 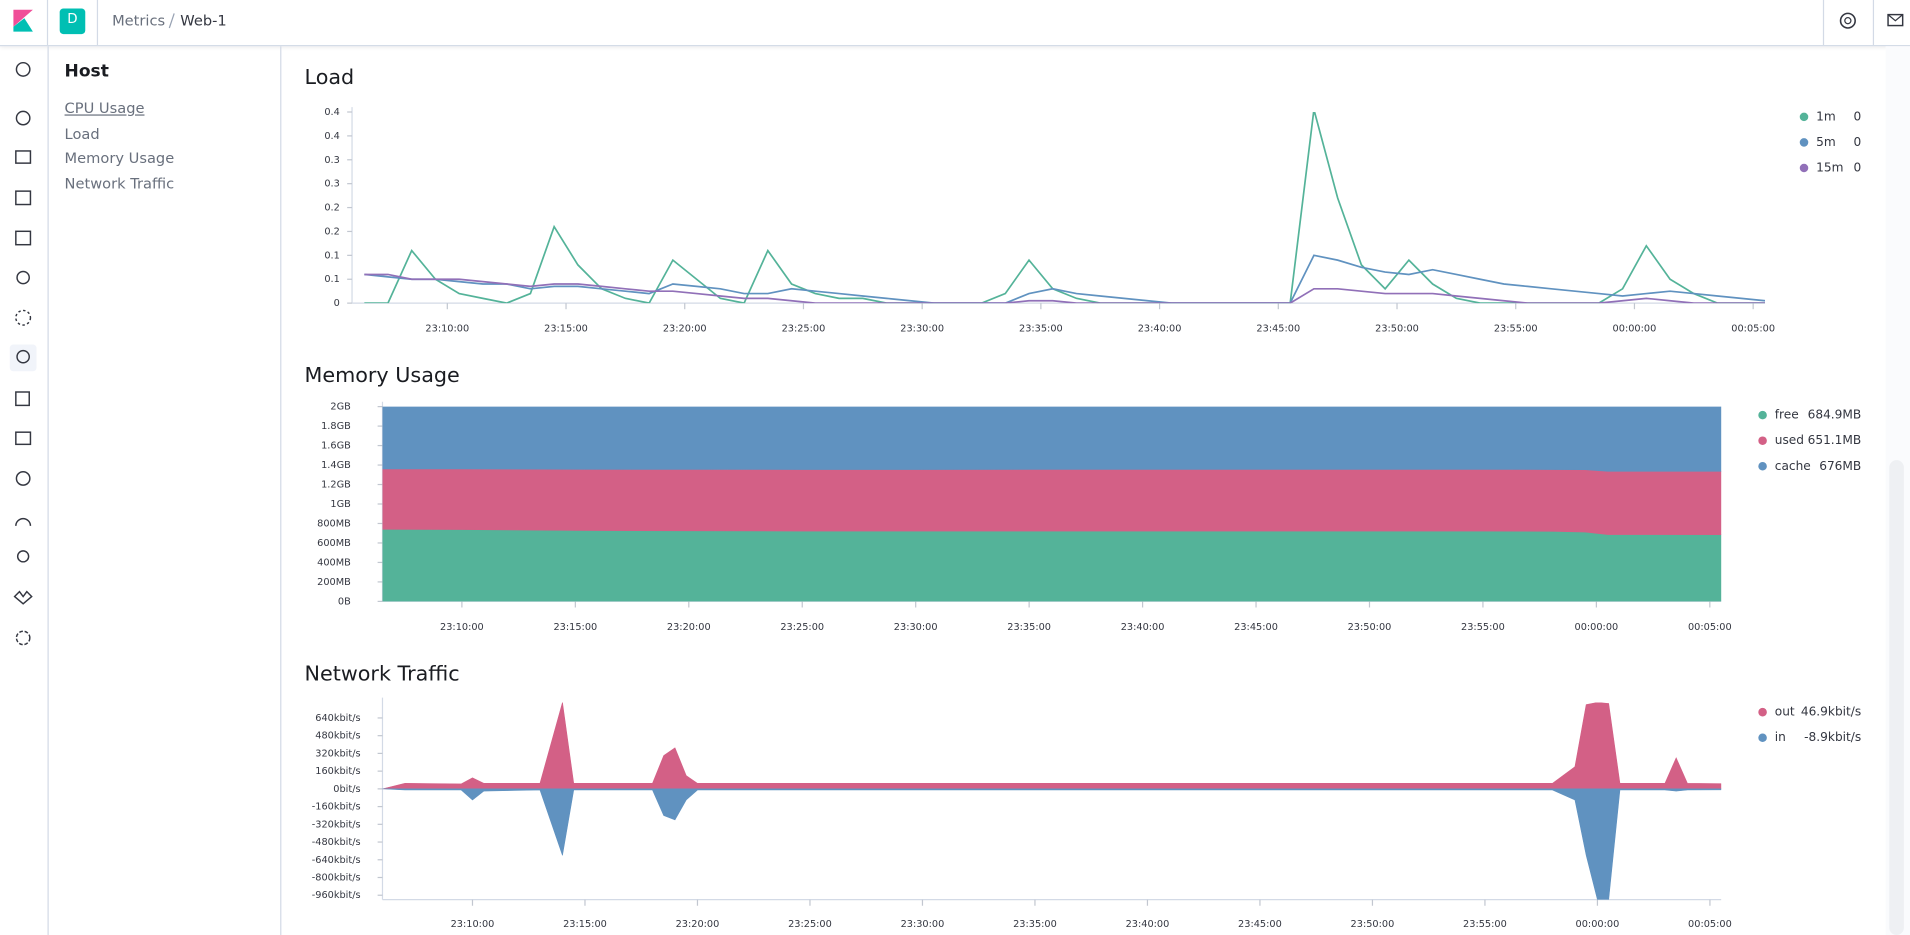 I want to click on nav-link: CPU Usage, so click(x=104, y=108).